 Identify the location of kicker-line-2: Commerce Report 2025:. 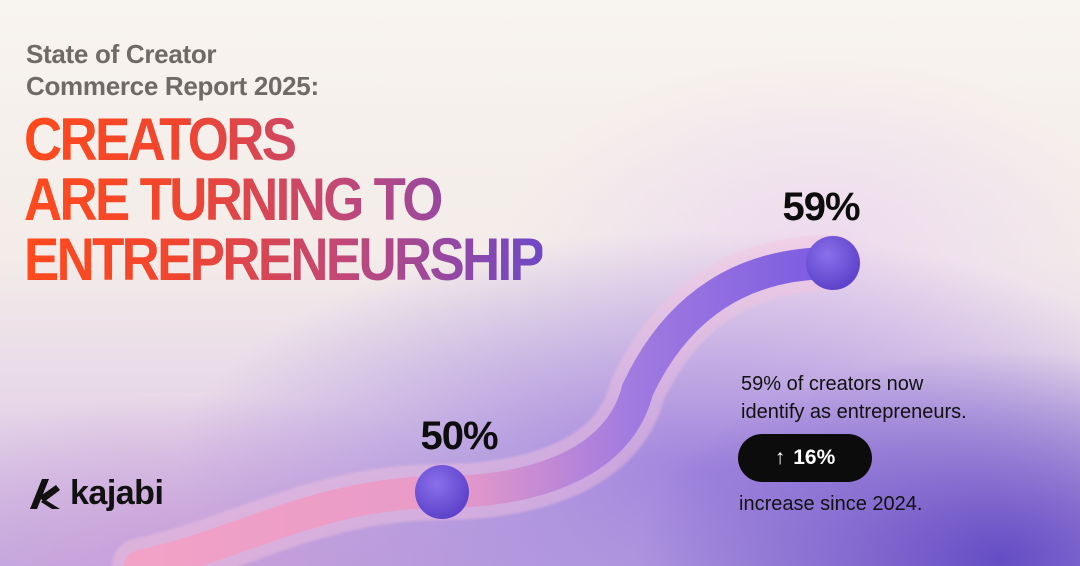
(172, 86).